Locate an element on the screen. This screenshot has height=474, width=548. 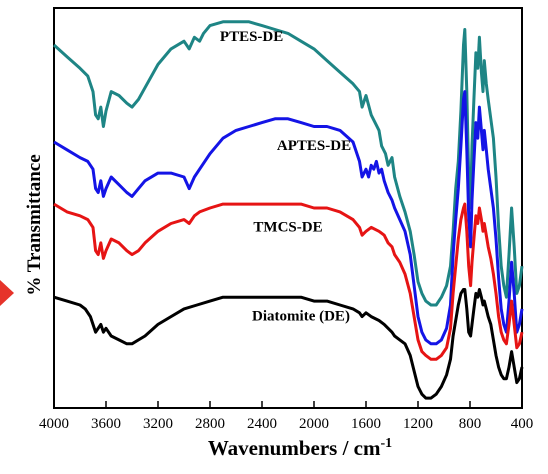
svg-text: Wavenumbers / cm-1 is located at coordinates (300, 448).